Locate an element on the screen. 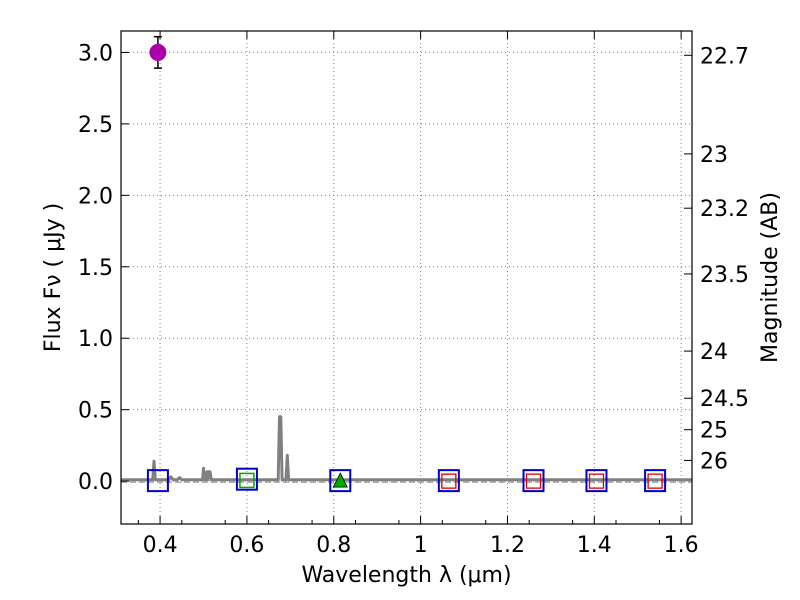 This screenshot has height=600, width=800. y-tick-label: 3.0 is located at coordinates (95, 53).